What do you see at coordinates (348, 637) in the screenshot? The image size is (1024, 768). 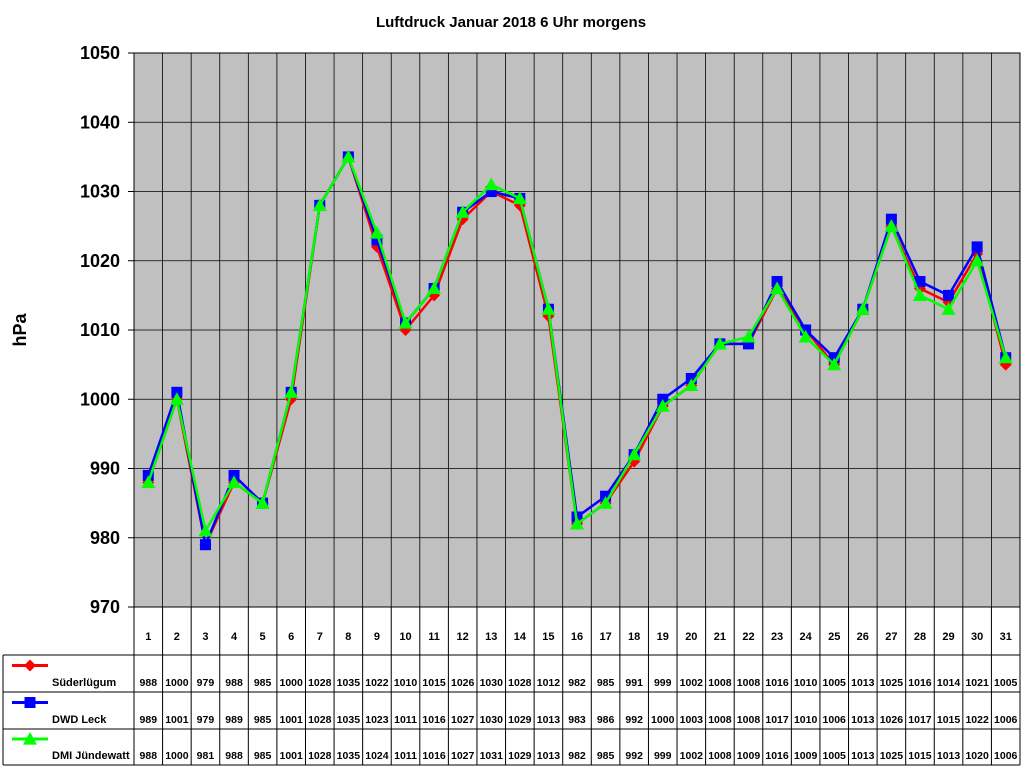 I see `category-label: 8` at bounding box center [348, 637].